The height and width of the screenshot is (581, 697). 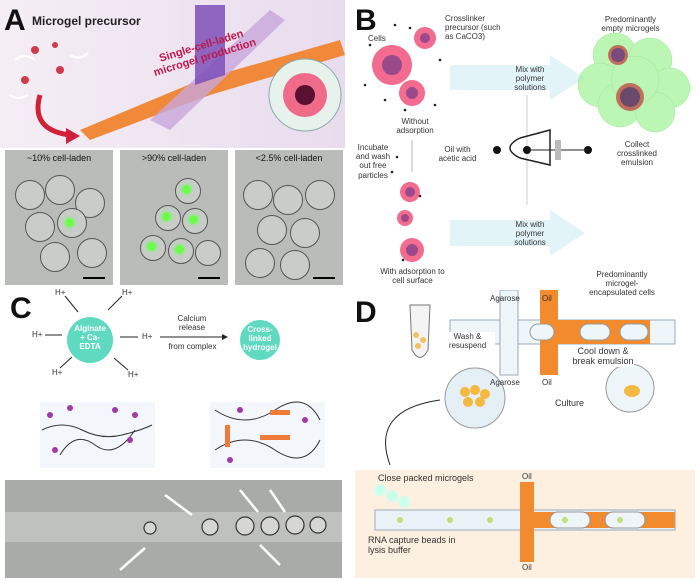 I want to click on micrograph-10pct: ~10% cell-laden, so click(x=59, y=217).